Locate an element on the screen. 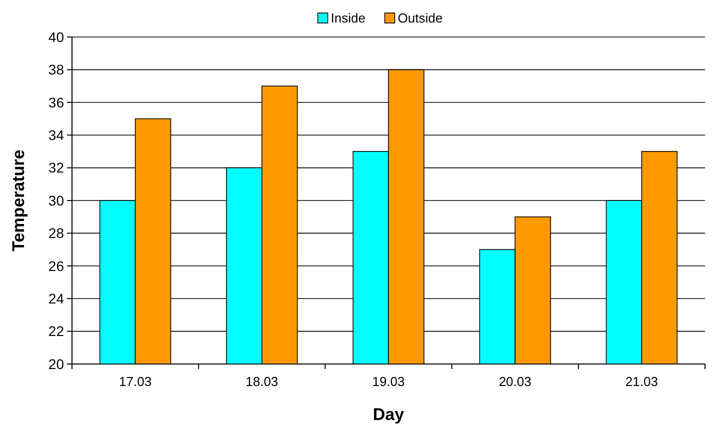 This screenshot has height=428, width=713. y-tick-label: 20 is located at coordinates (56, 364).